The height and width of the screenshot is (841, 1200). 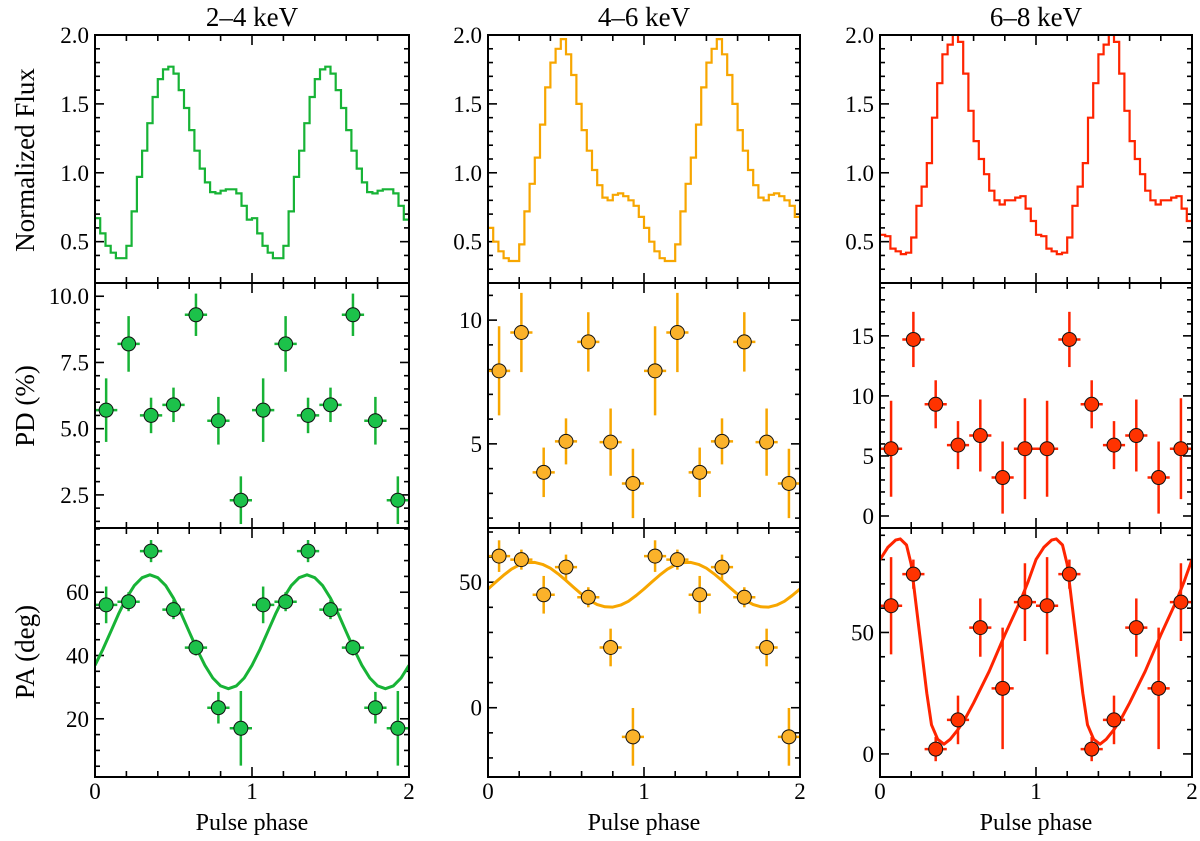 What do you see at coordinates (869, 456) in the screenshot?
I see `y-tick-label: 5` at bounding box center [869, 456].